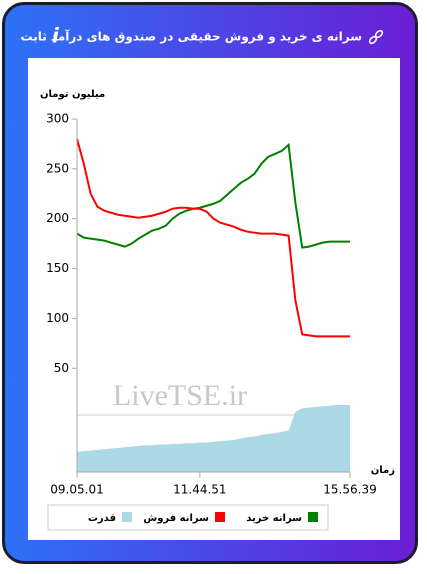  I want to click on power-area, so click(213, 438).